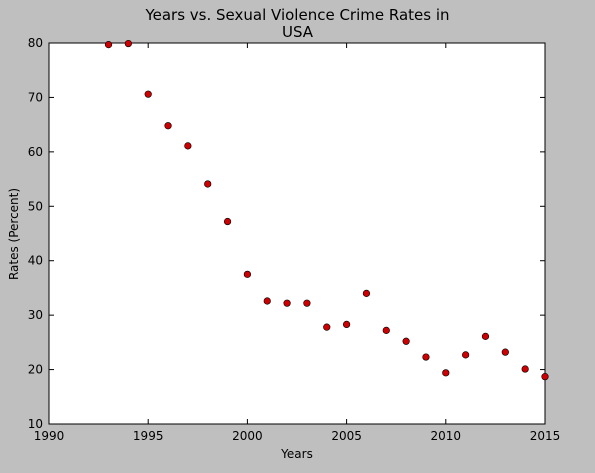 This screenshot has width=595, height=473. Describe the element at coordinates (49, 436) in the screenshot. I see `x-tick-label: 1990` at that location.